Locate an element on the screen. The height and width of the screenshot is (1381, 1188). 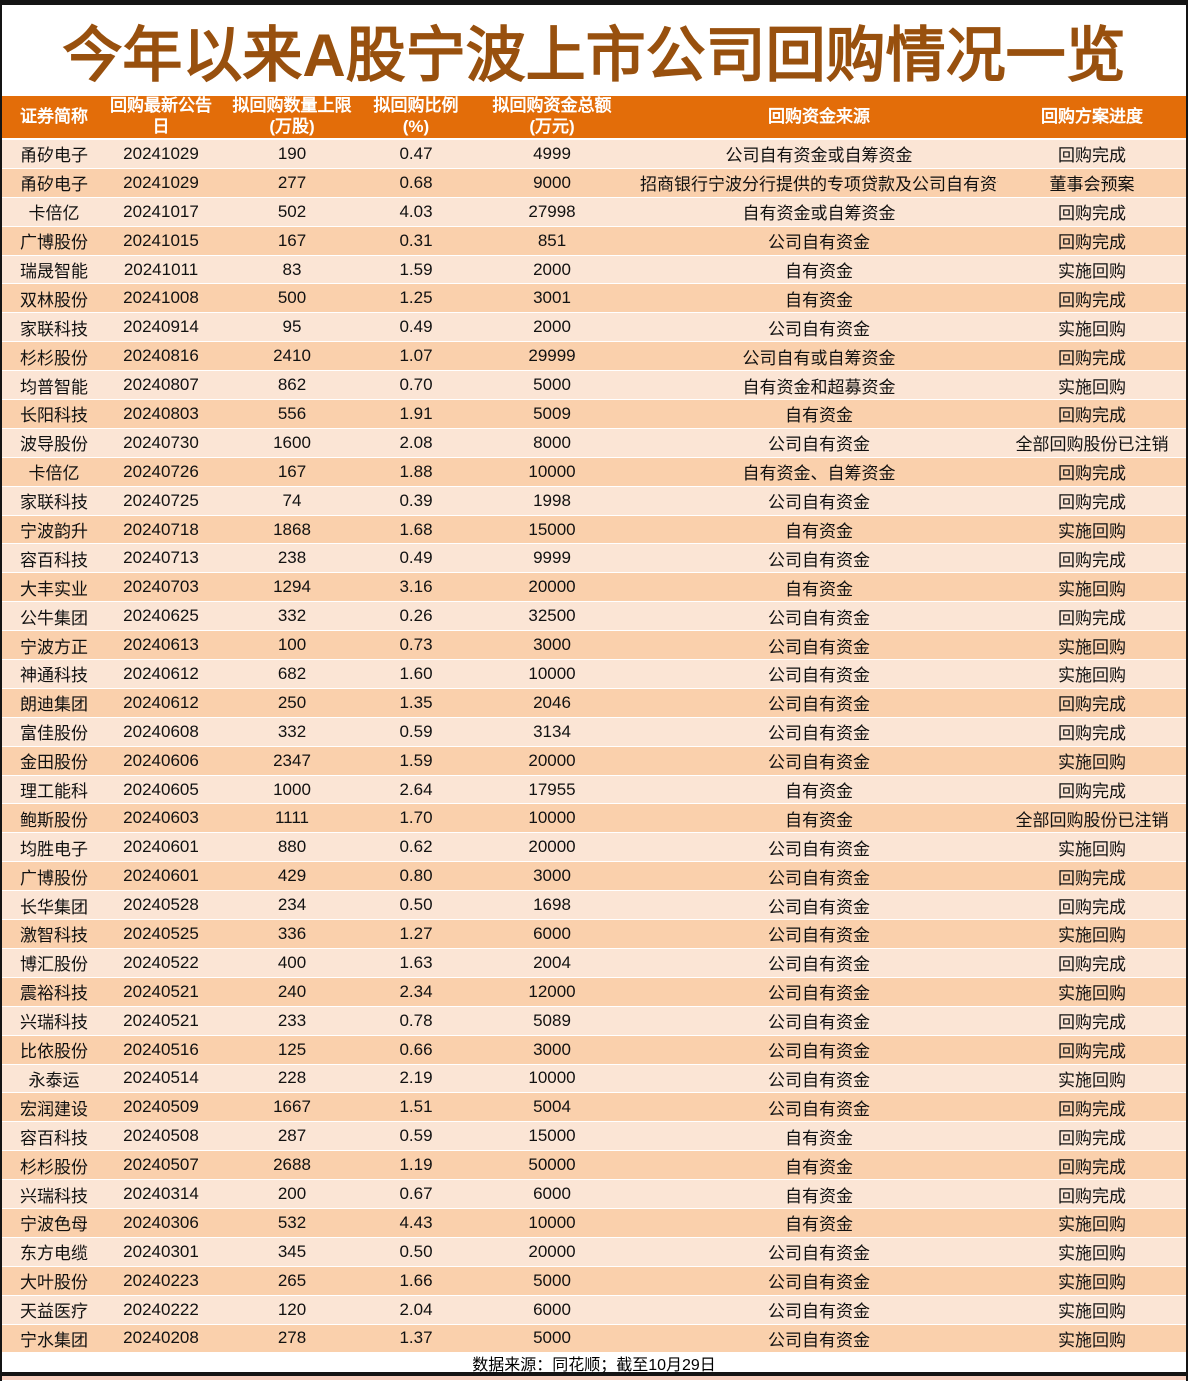
cell-amount_wan: 4999 is located at coordinates (552, 154).